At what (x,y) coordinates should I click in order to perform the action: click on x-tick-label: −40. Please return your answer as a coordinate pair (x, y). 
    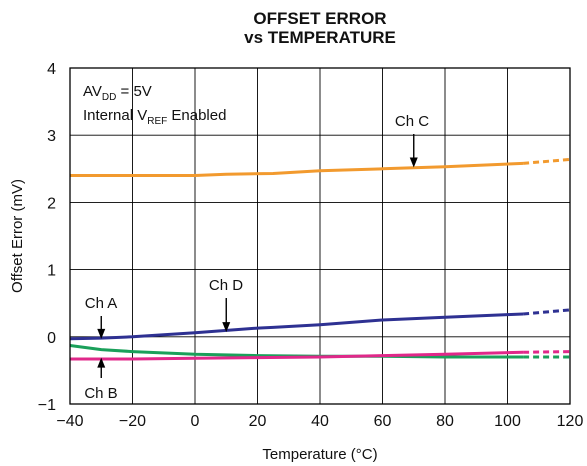
    Looking at the image, I should click on (69, 421).